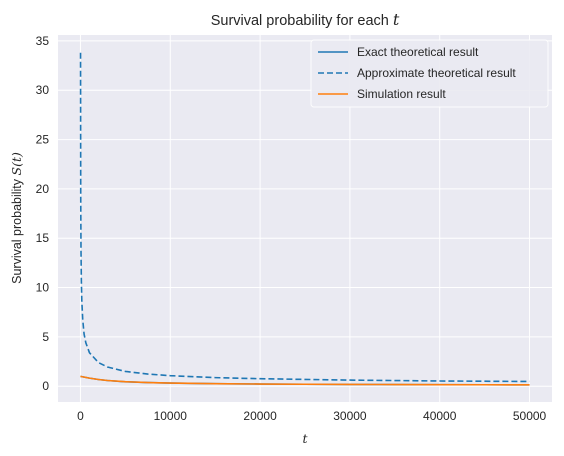 The image size is (564, 456). Describe the element at coordinates (350, 416) in the screenshot. I see `x-tick-label: 30000` at that location.